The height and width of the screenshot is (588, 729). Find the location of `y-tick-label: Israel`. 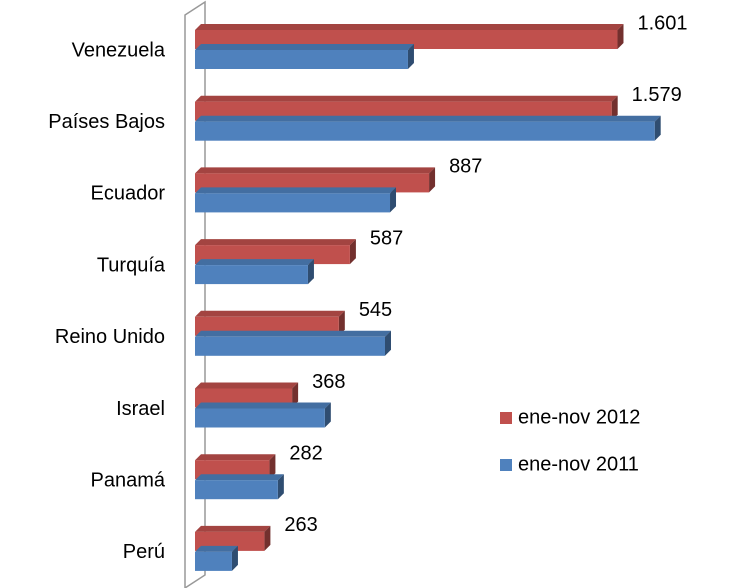

y-tick-label: Israel is located at coordinates (140, 409).